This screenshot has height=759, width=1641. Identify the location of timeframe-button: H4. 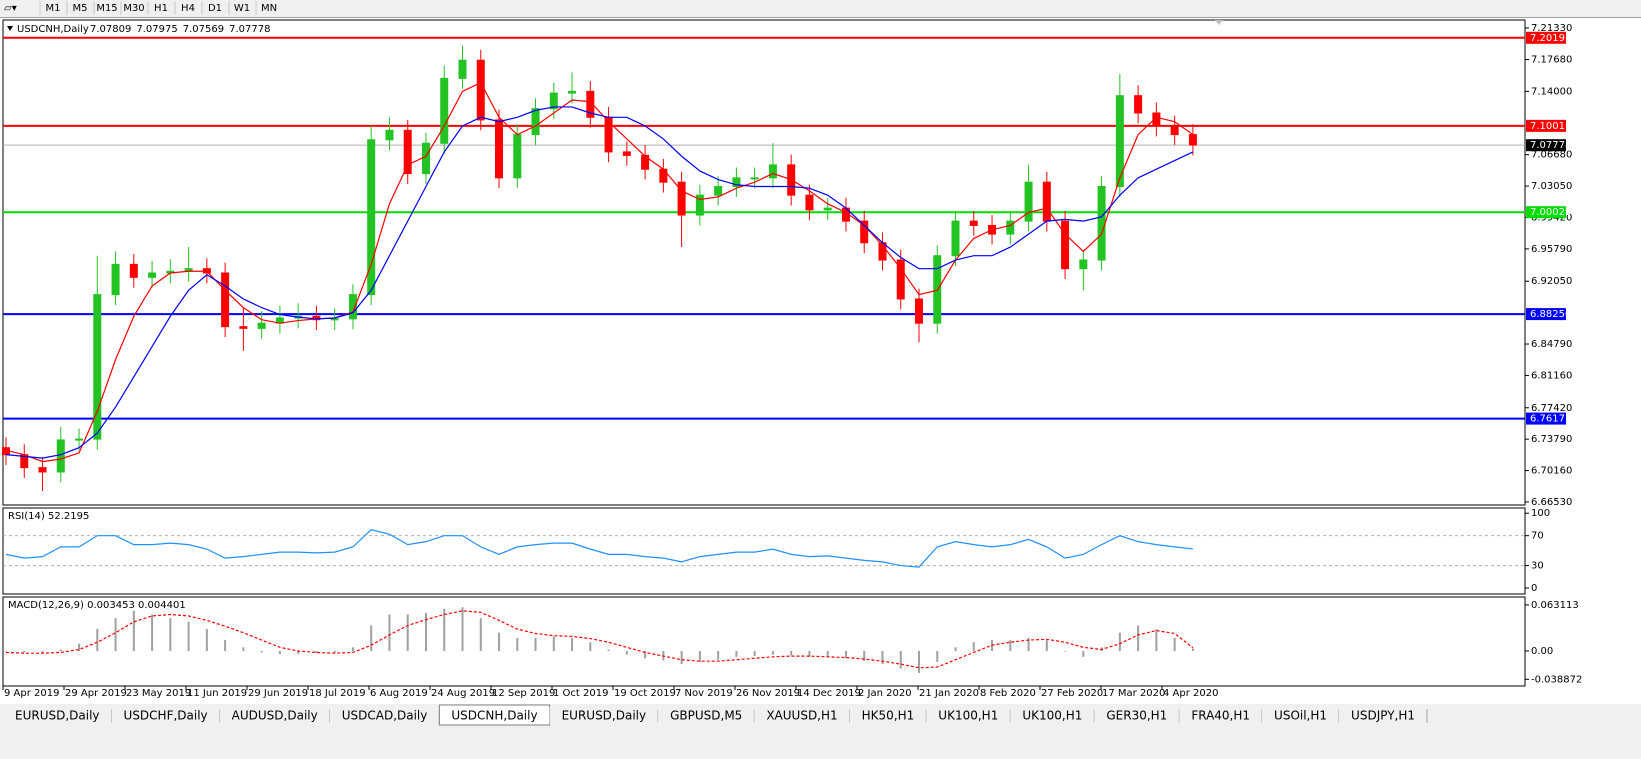
(188, 8).